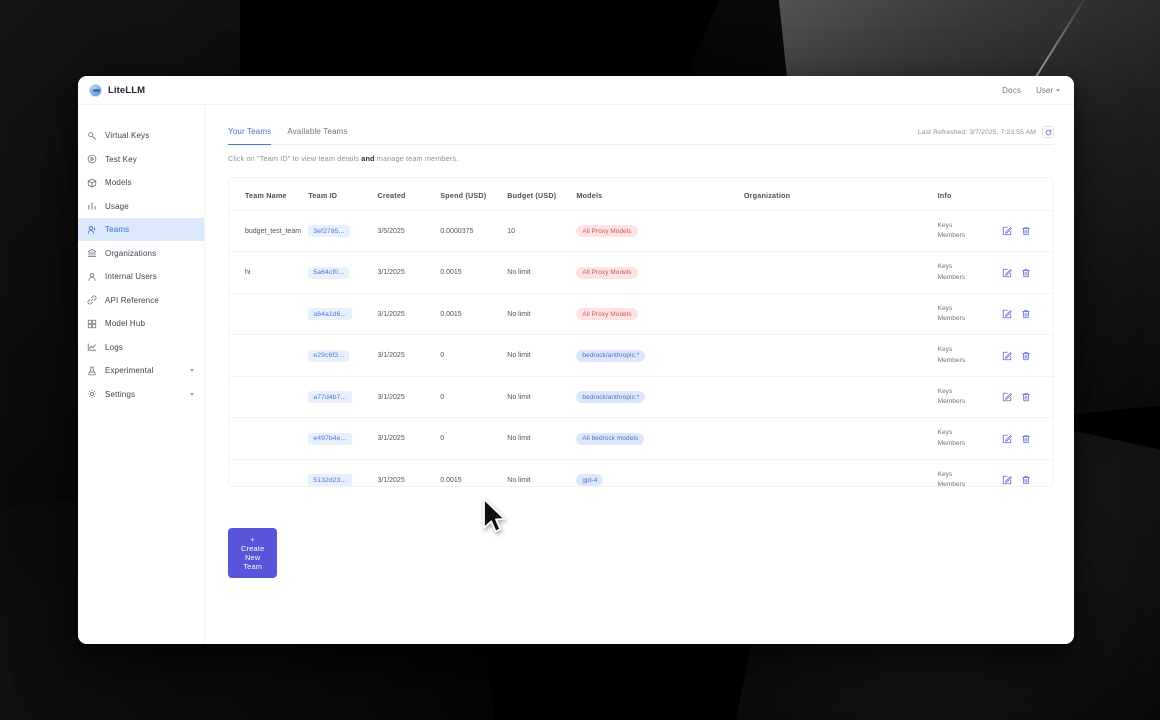  Describe the element at coordinates (317, 131) in the screenshot. I see `tab-available-teams: Available Teams` at that location.